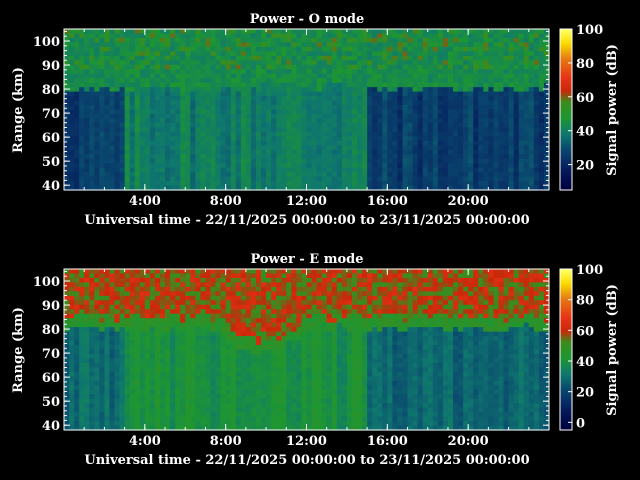 Image resolution: width=640 pixels, height=480 pixels. What do you see at coordinates (585, 98) in the screenshot?
I see `colorbar-tick-label: 60` at bounding box center [585, 98].